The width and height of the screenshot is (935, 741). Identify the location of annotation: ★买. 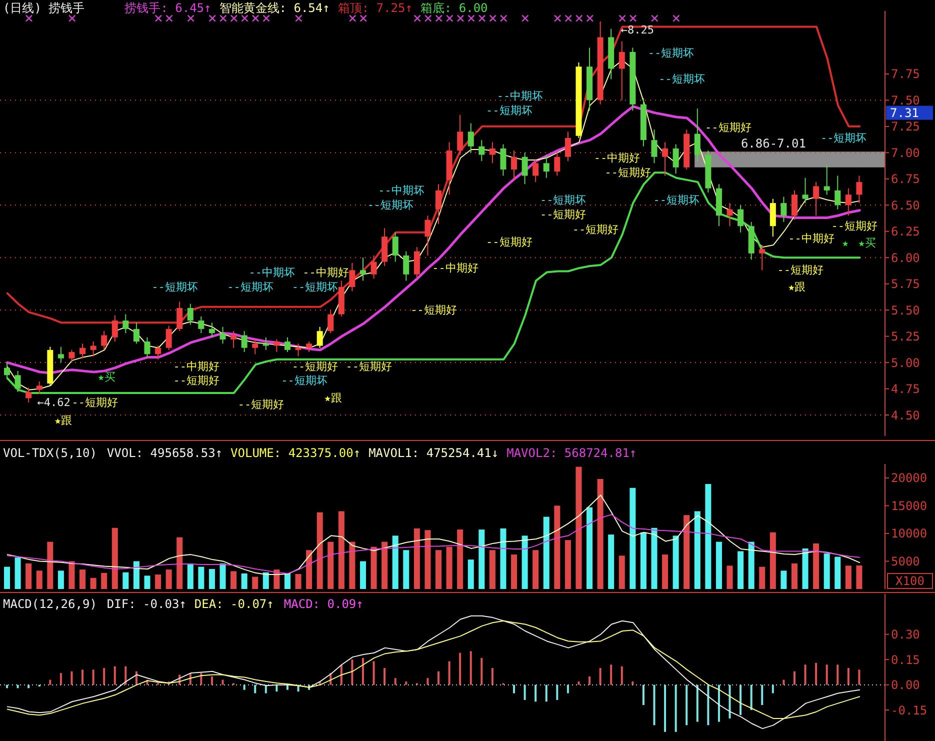
(107, 377).